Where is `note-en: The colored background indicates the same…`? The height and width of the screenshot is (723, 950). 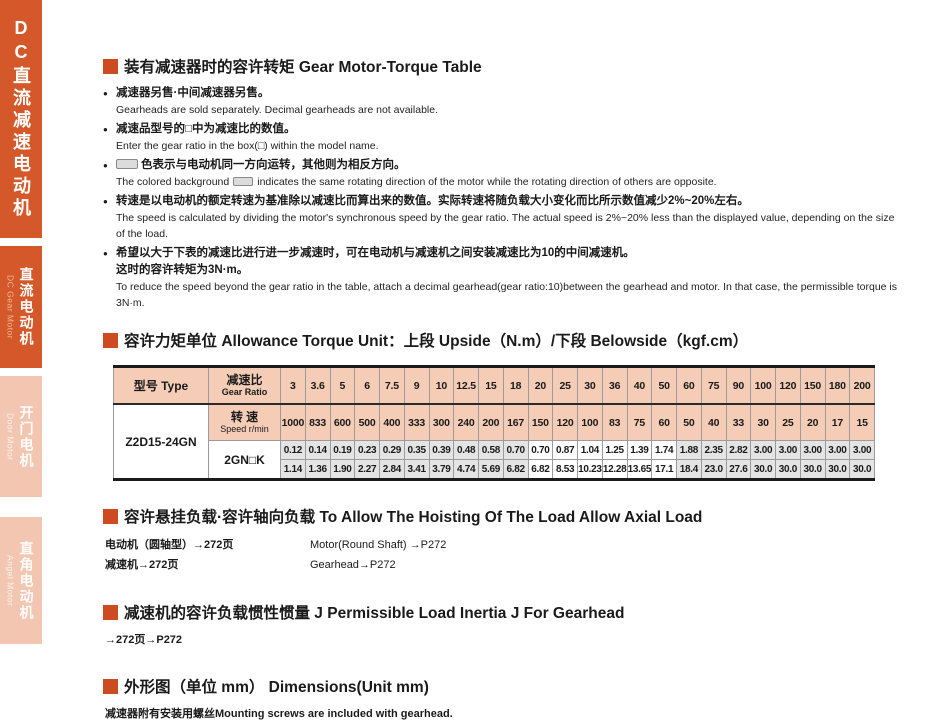
note-en: The colored background indicates the same… is located at coordinates (509, 182).